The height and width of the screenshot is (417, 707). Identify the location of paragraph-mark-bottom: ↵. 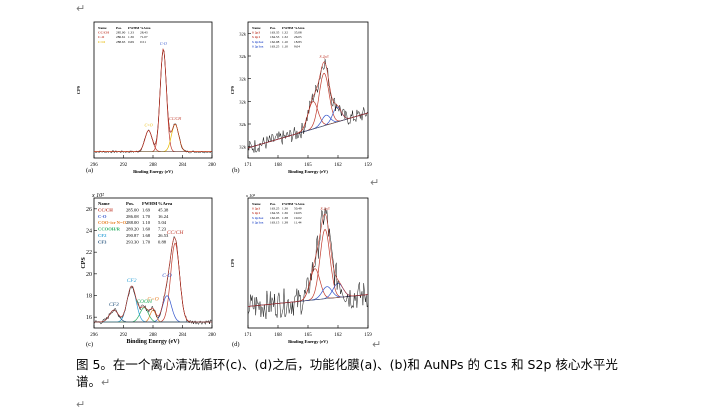
(81, 404).